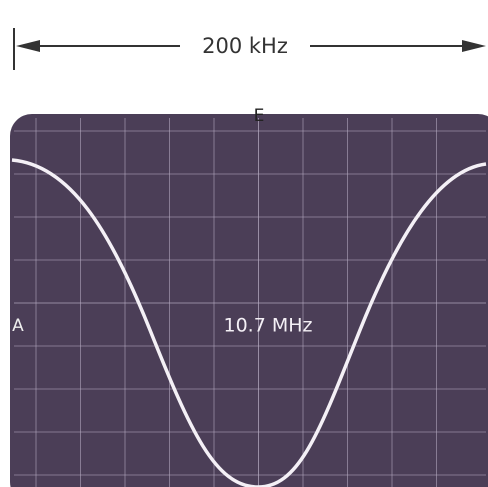 Image resolution: width=488 pixels, height=487 pixels. Describe the element at coordinates (268, 326) in the screenshot. I see `center-frequency: 10.7 MHz` at that location.